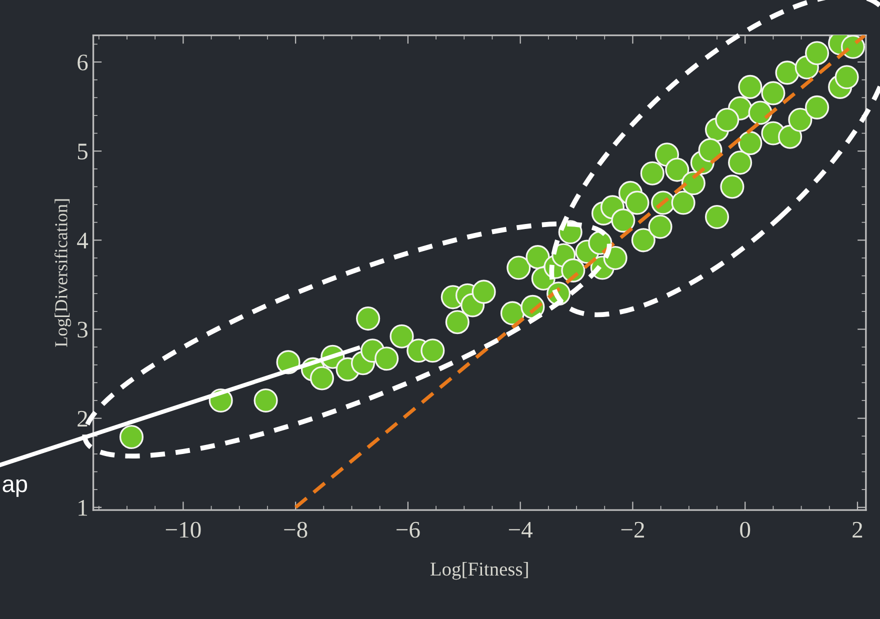  I want to click on x-tick-label: −6, so click(408, 530).